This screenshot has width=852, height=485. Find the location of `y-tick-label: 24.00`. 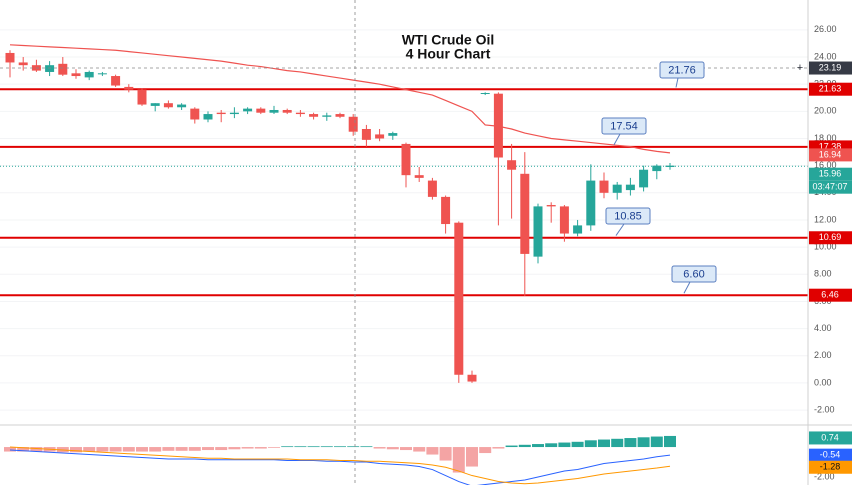

y-tick-label: 24.00 is located at coordinates (825, 56).